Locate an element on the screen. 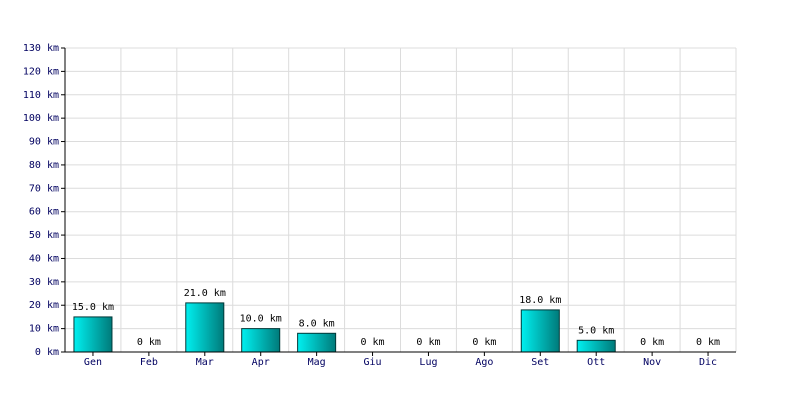 The height and width of the screenshot is (400, 800). x-tick-label: Nov is located at coordinates (652, 362).